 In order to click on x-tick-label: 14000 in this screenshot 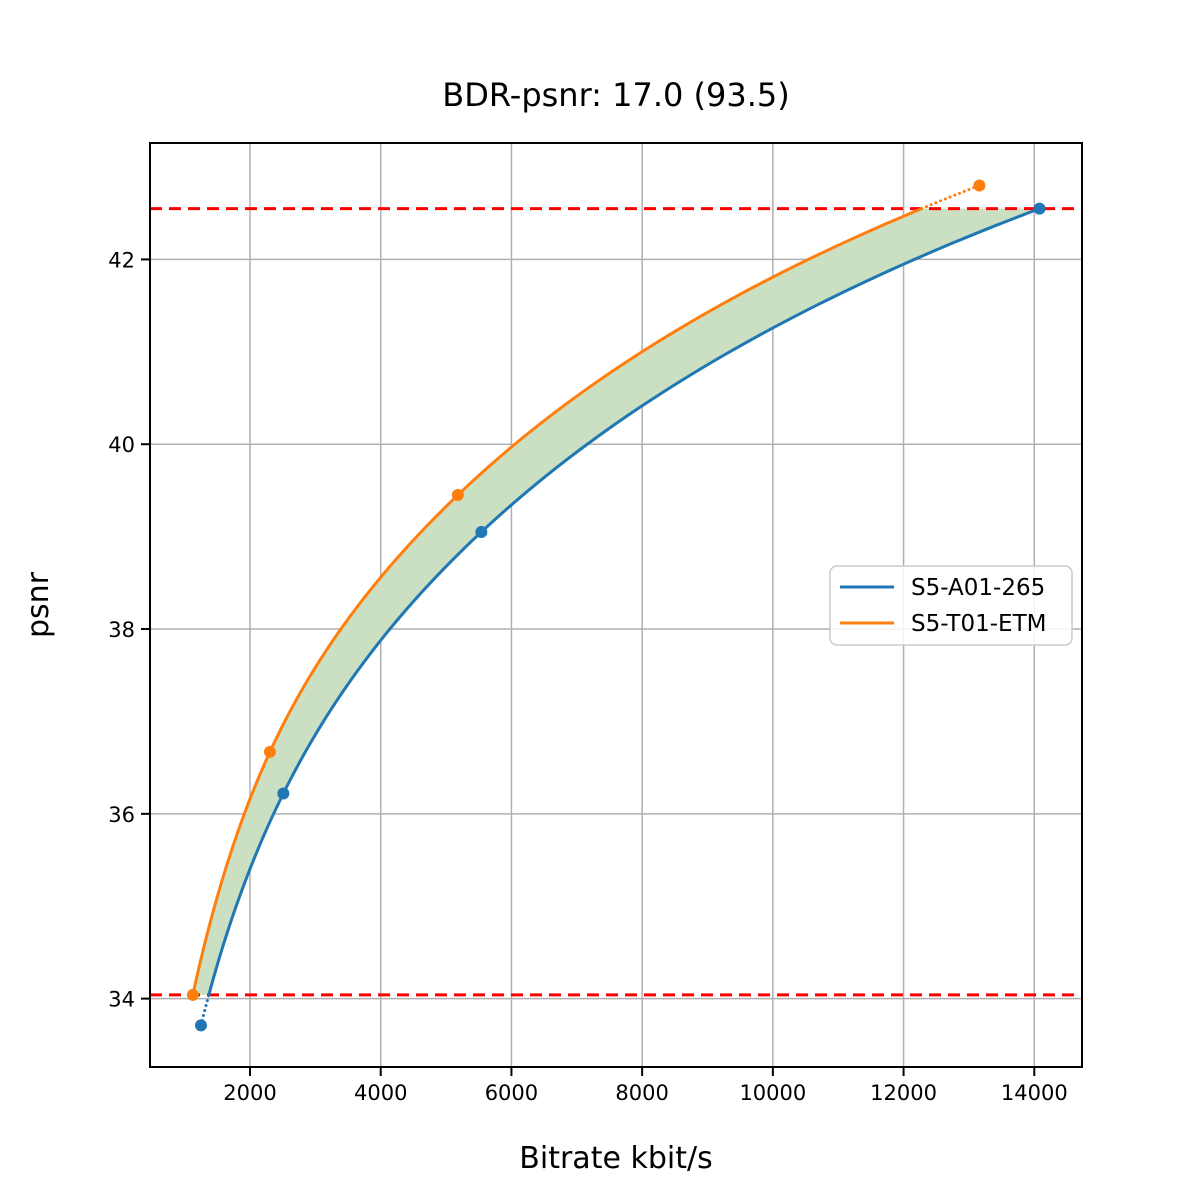, I will do `click(1034, 1093)`.